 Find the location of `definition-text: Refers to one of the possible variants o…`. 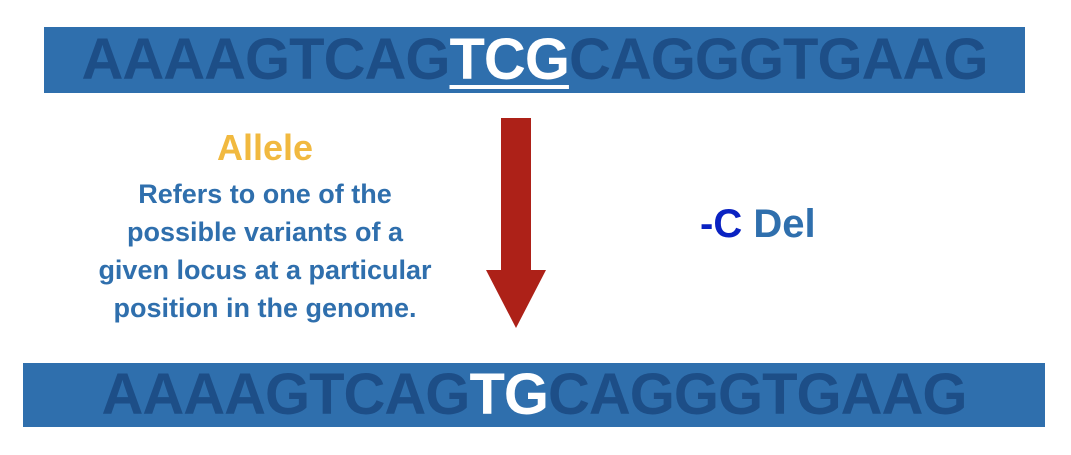

definition-text: Refers to one of the possible variants o… is located at coordinates (265, 251).